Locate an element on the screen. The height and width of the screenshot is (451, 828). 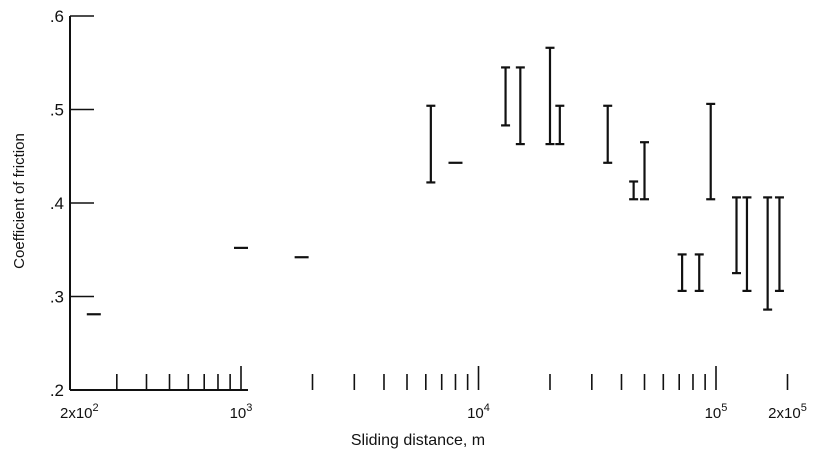
x-tick-label-0: 2x10² is located at coordinates (79, 412).